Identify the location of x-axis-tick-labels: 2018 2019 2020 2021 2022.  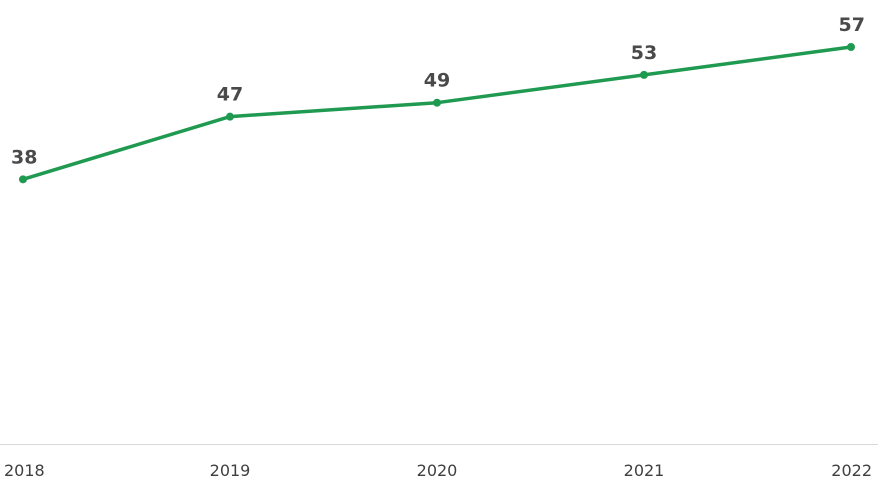
(438, 469).